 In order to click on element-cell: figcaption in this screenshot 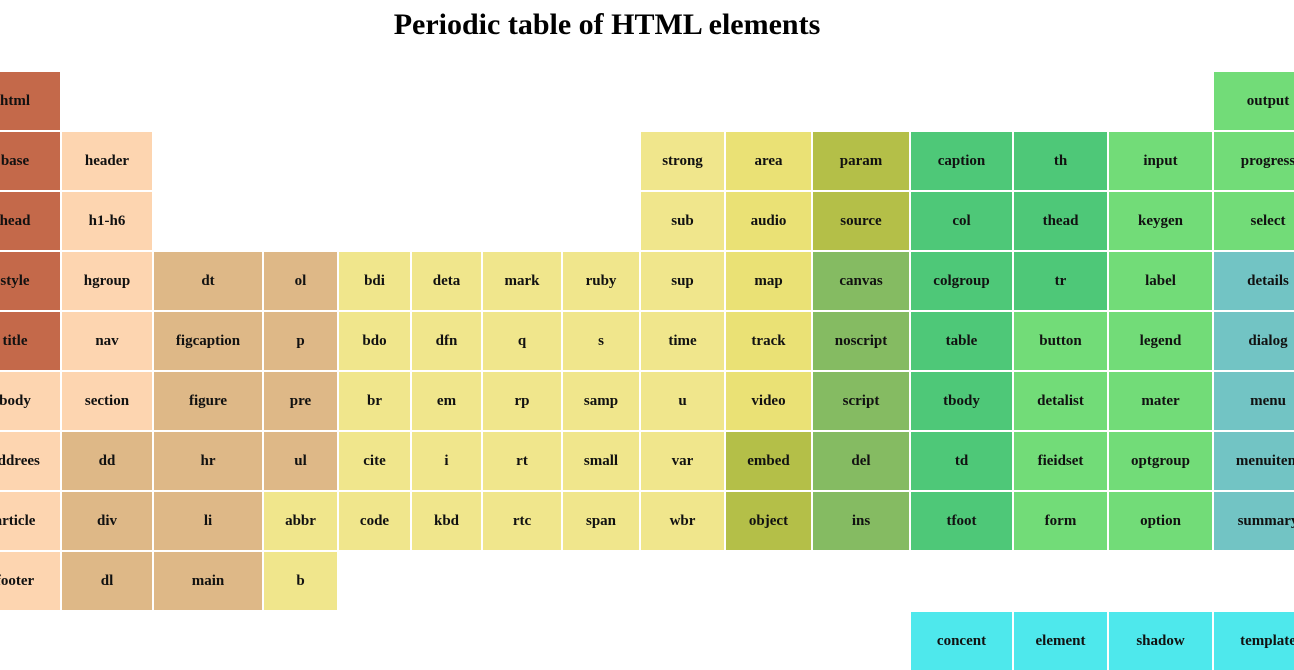, I will do `click(208, 341)`.